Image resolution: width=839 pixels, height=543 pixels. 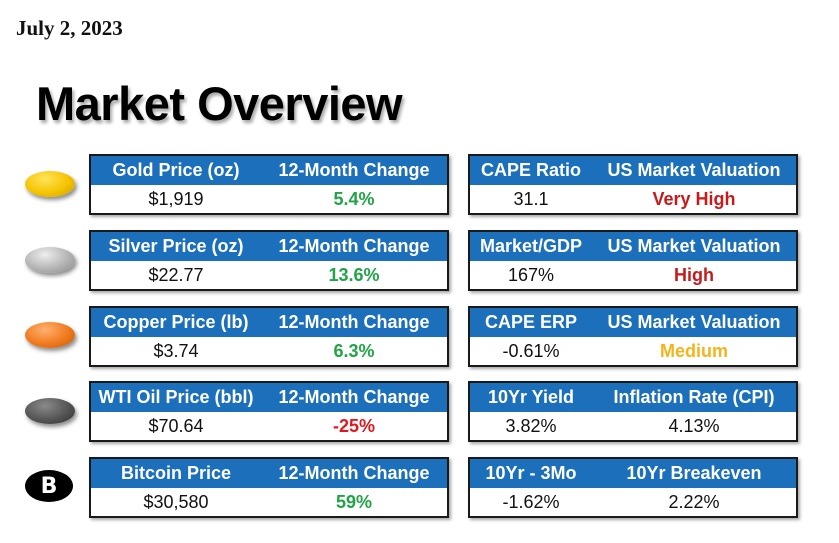 I want to click on silver-coin-icon, so click(x=50, y=260).